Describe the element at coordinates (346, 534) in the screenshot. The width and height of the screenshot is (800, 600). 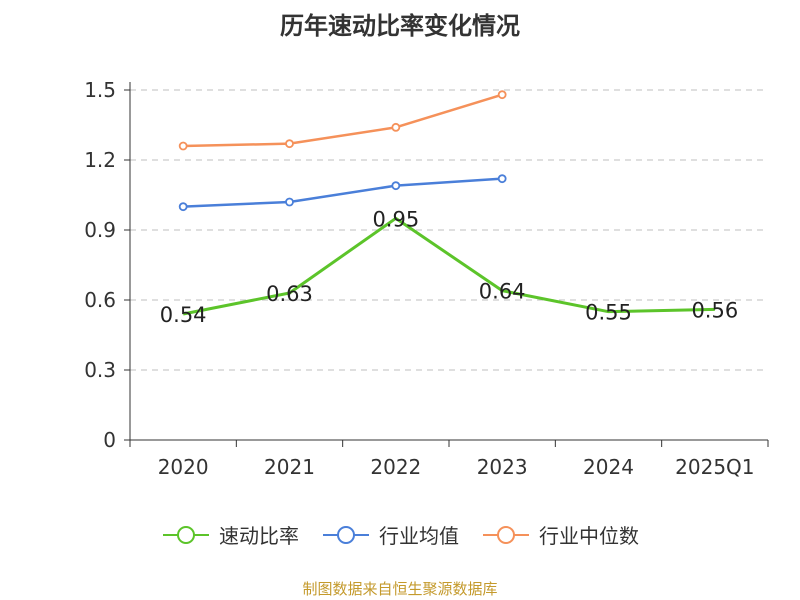
I see `legend-marker-industry-mean` at that location.